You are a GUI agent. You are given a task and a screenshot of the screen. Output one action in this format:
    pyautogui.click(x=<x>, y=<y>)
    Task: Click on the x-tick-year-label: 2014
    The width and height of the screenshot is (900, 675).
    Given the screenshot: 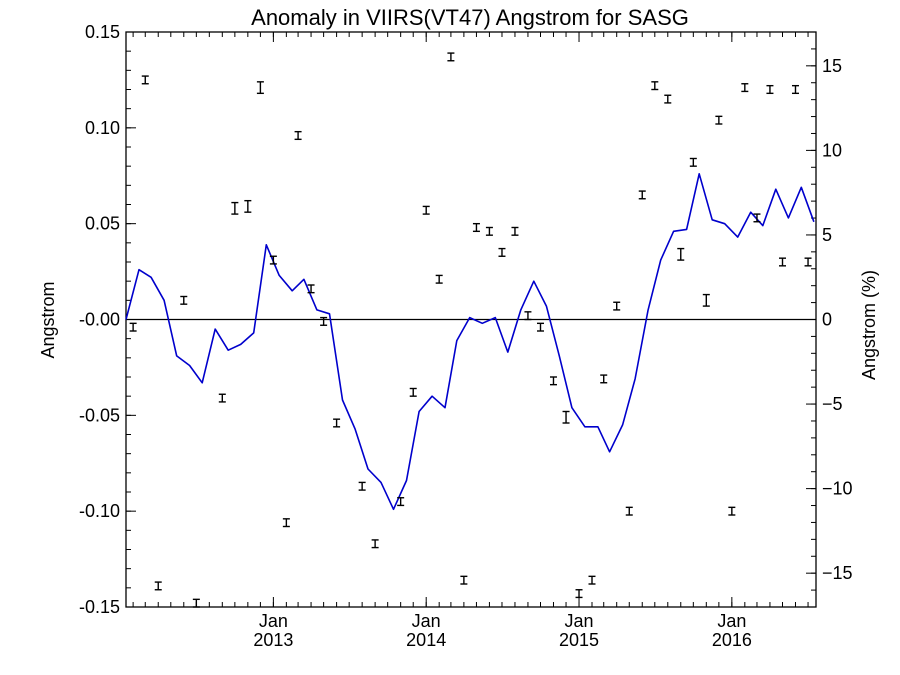 What is the action you would take?
    pyautogui.click(x=426, y=640)
    